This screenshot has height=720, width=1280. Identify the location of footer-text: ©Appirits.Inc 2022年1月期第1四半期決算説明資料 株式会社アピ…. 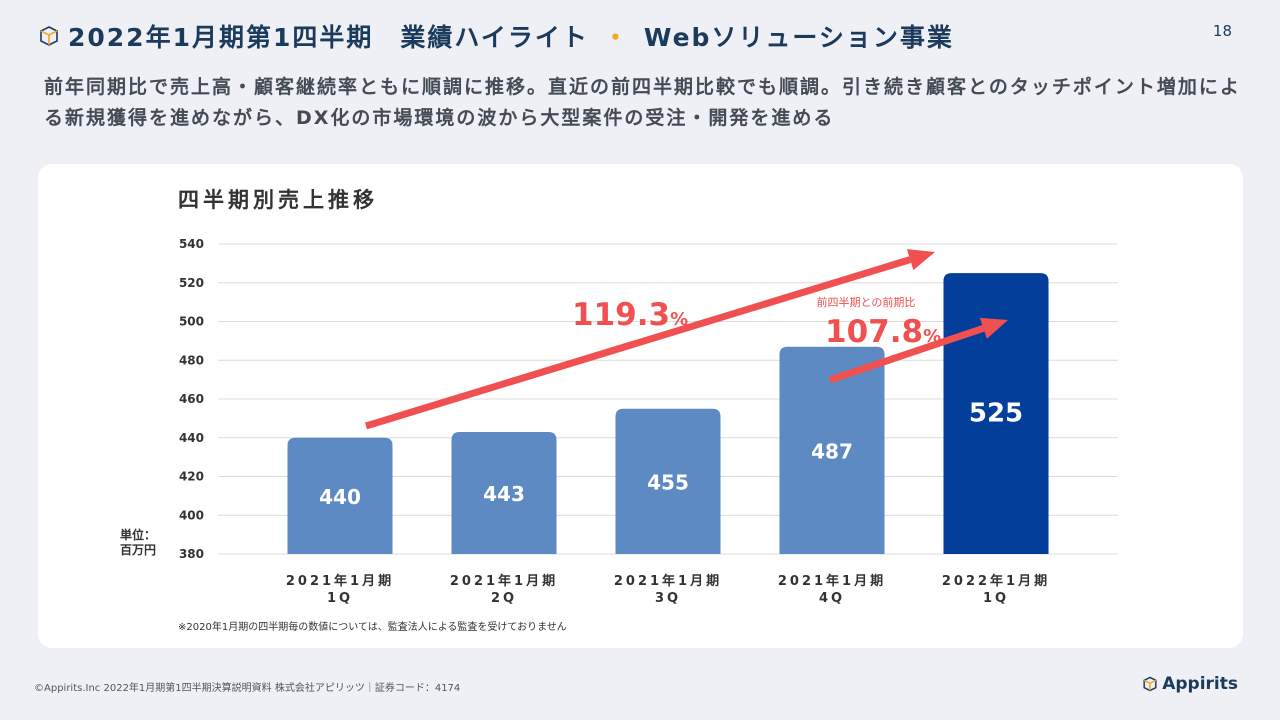
(247, 688).